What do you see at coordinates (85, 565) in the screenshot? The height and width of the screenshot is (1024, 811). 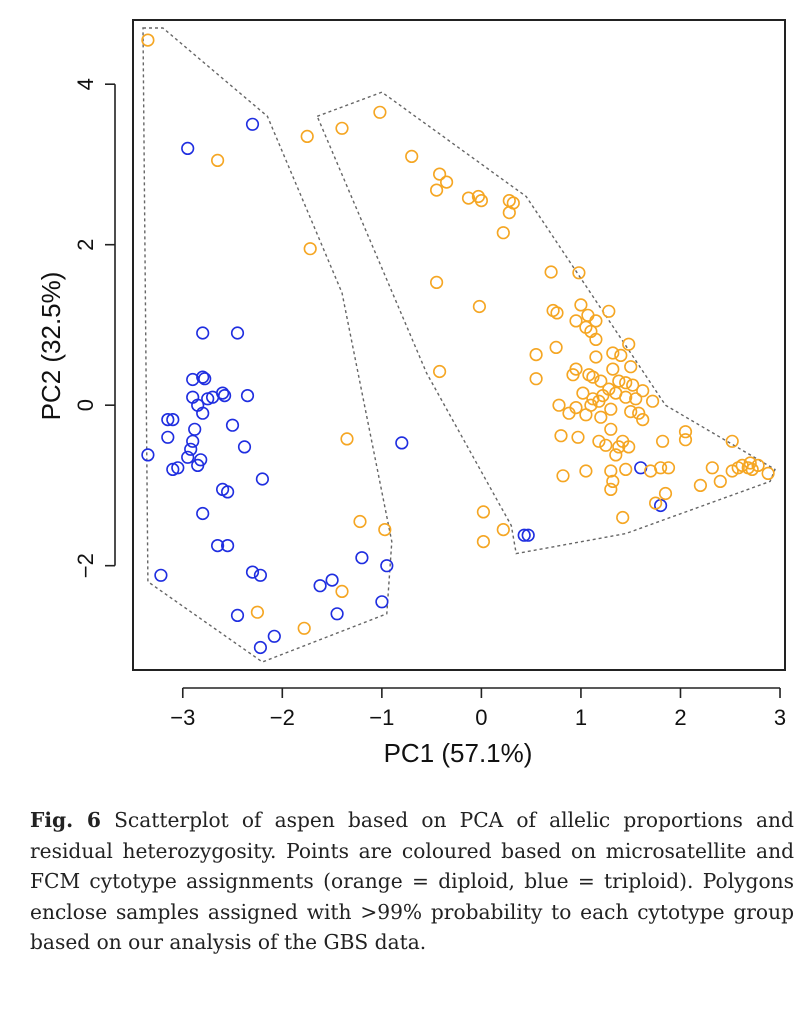 I see `y-tick-label: −2` at bounding box center [85, 565].